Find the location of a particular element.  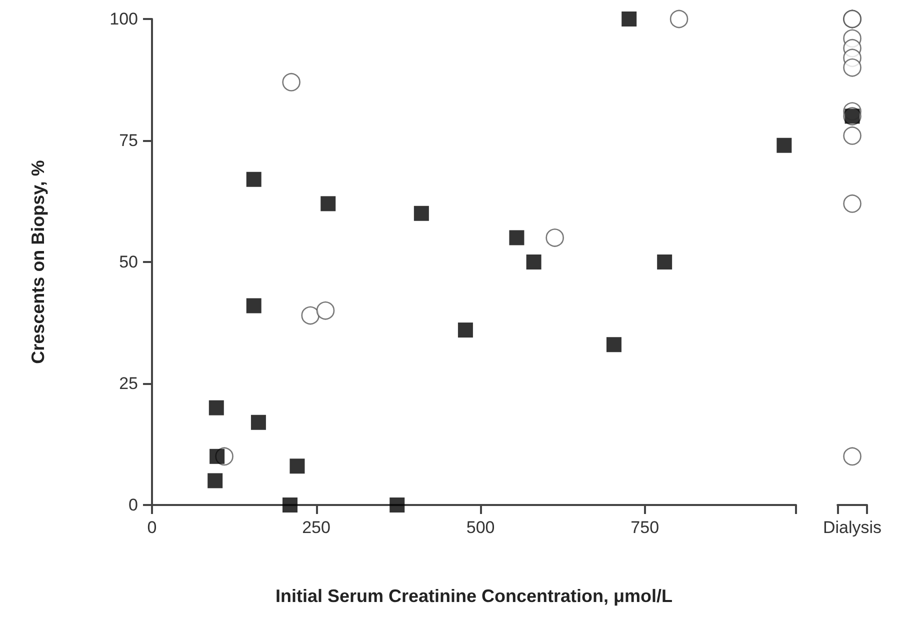

x-tick-label: 250 is located at coordinates (316, 527).